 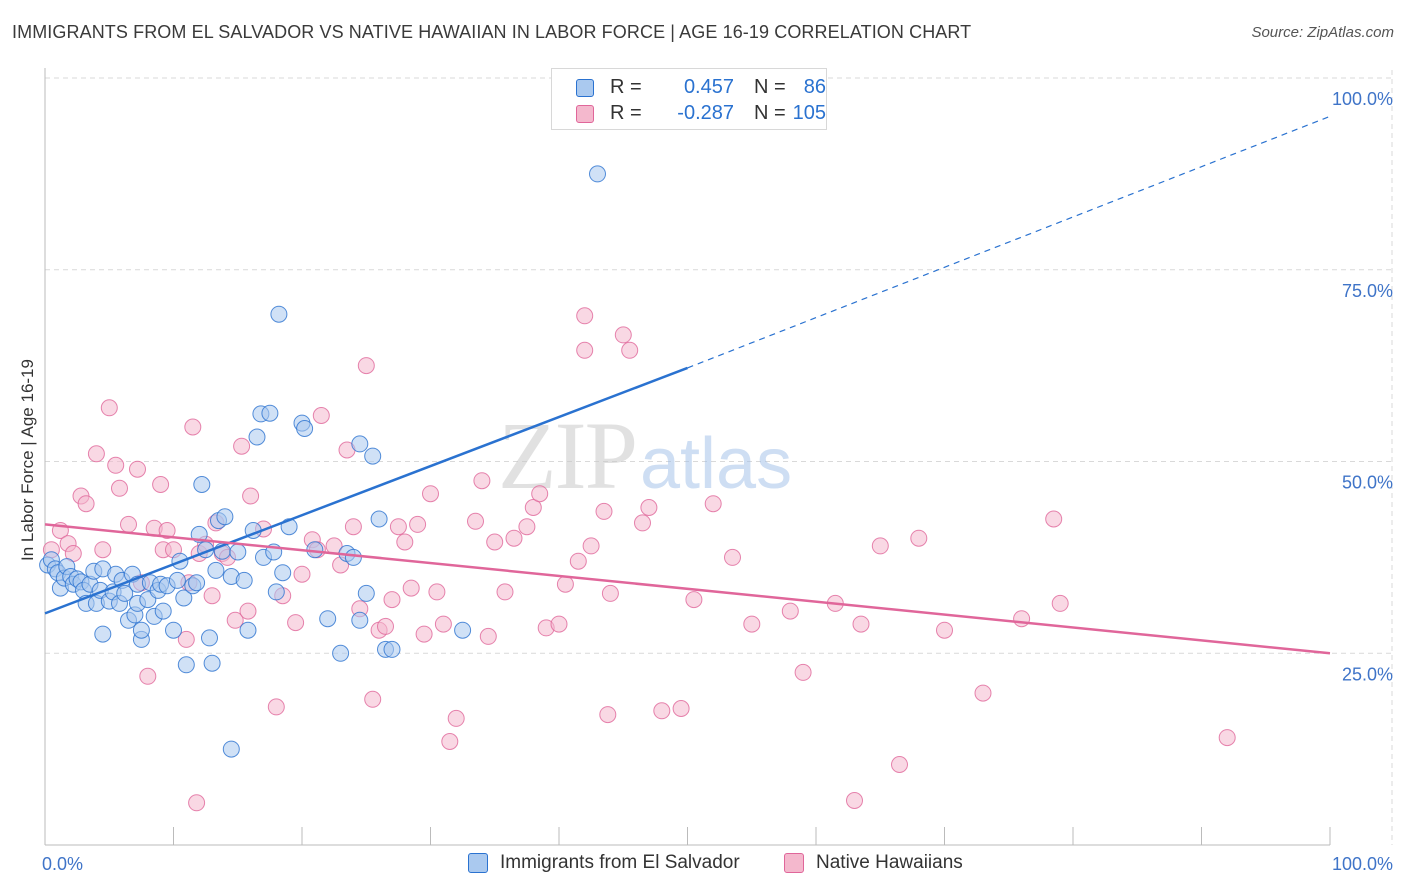 I want to click on legend-n-value: 86, so click(x=814, y=87).